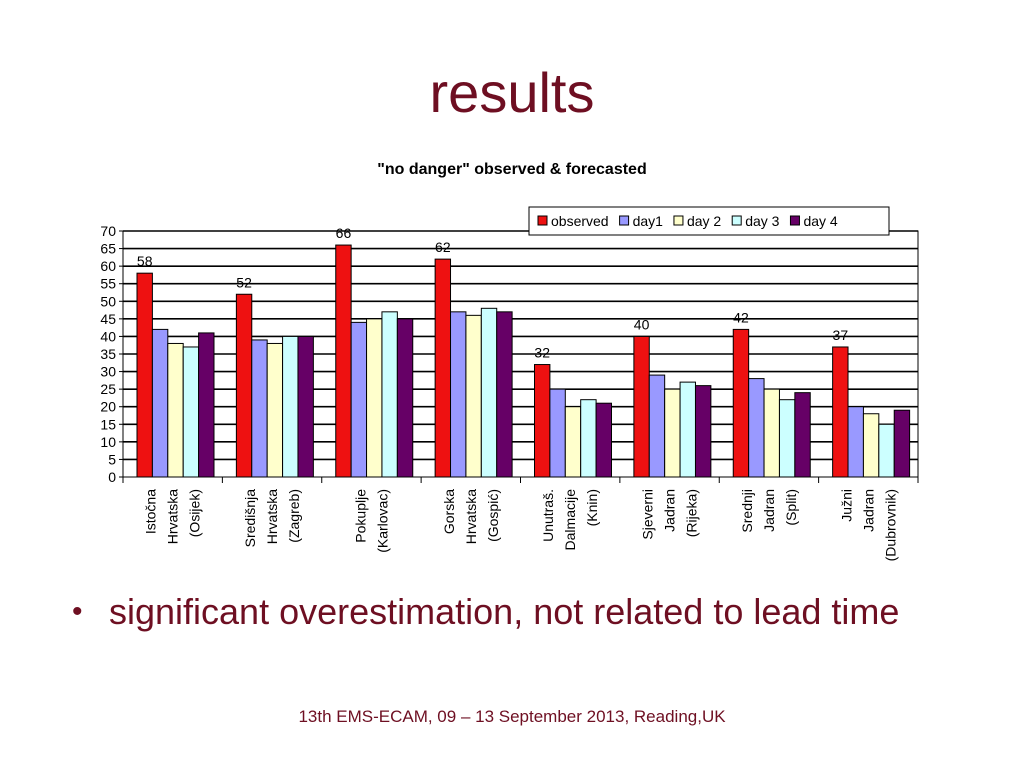 The image size is (1024, 768). What do you see at coordinates (841, 335) in the screenshot?
I see `data-label: 37` at bounding box center [841, 335].